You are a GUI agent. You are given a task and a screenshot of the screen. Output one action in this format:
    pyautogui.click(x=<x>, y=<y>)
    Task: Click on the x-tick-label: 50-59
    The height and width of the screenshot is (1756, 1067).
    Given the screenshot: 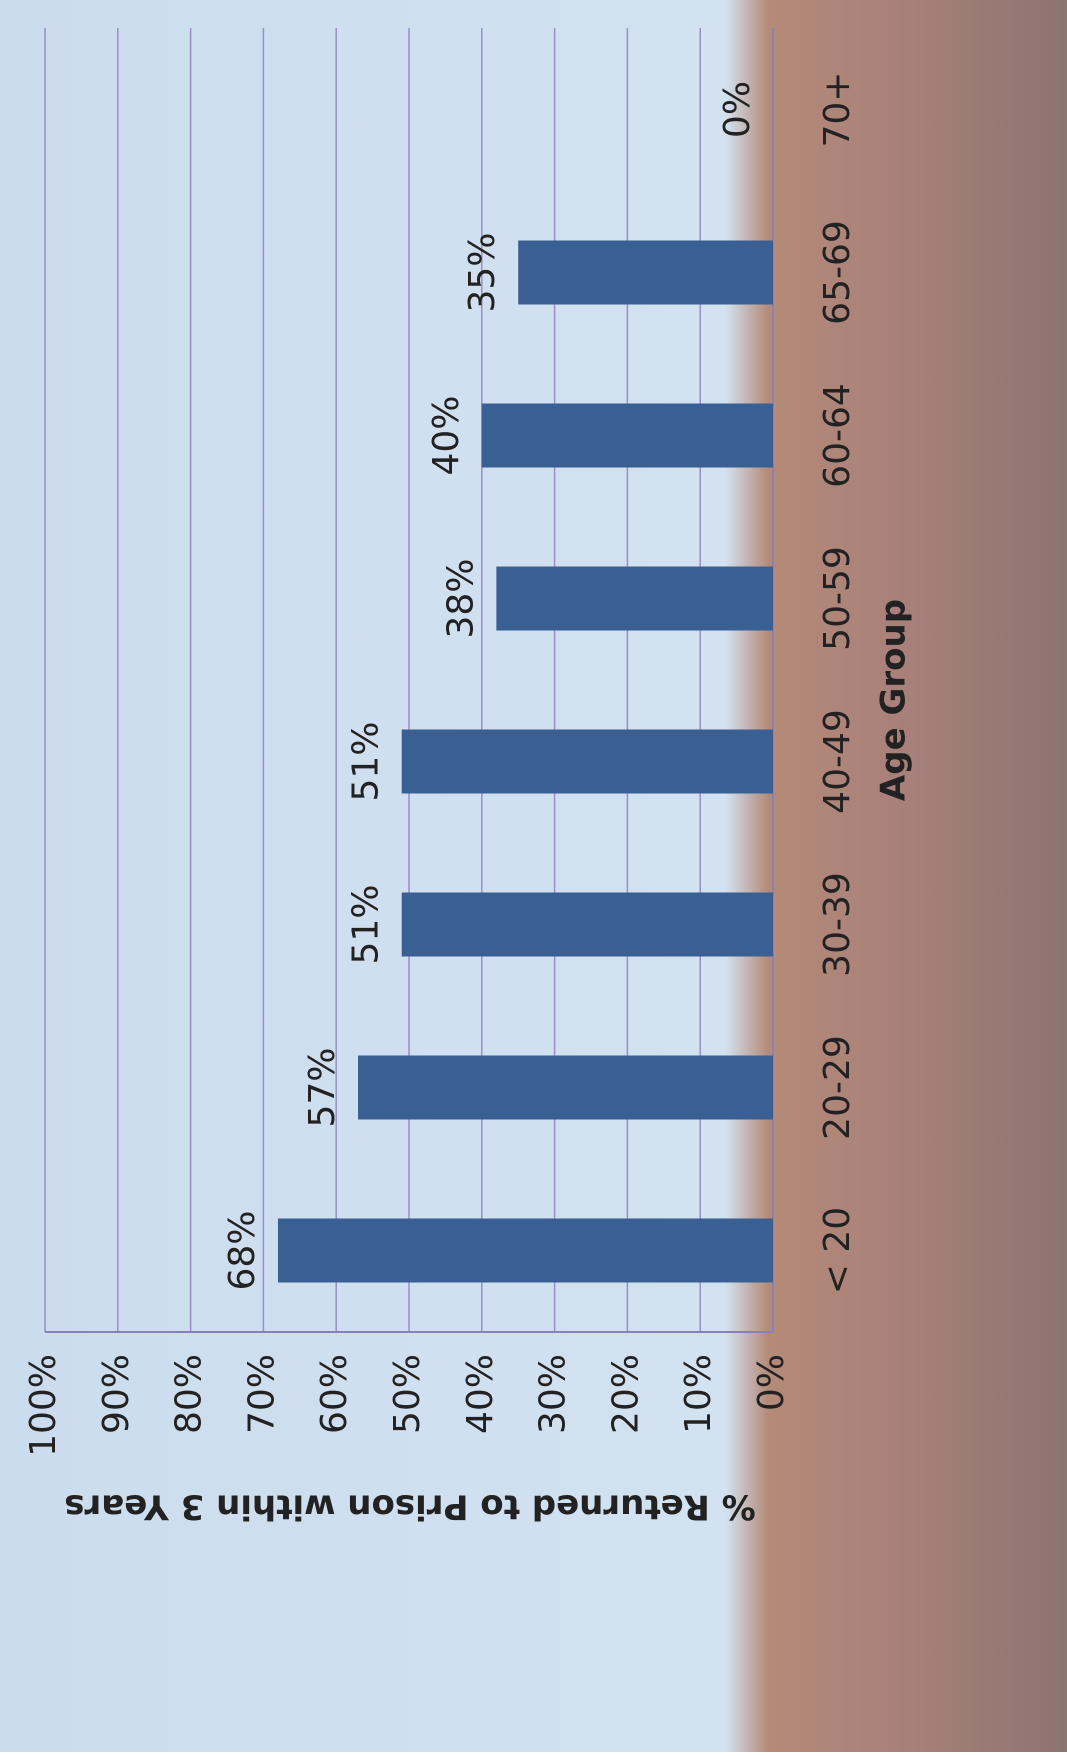 What is the action you would take?
    pyautogui.click(x=837, y=598)
    